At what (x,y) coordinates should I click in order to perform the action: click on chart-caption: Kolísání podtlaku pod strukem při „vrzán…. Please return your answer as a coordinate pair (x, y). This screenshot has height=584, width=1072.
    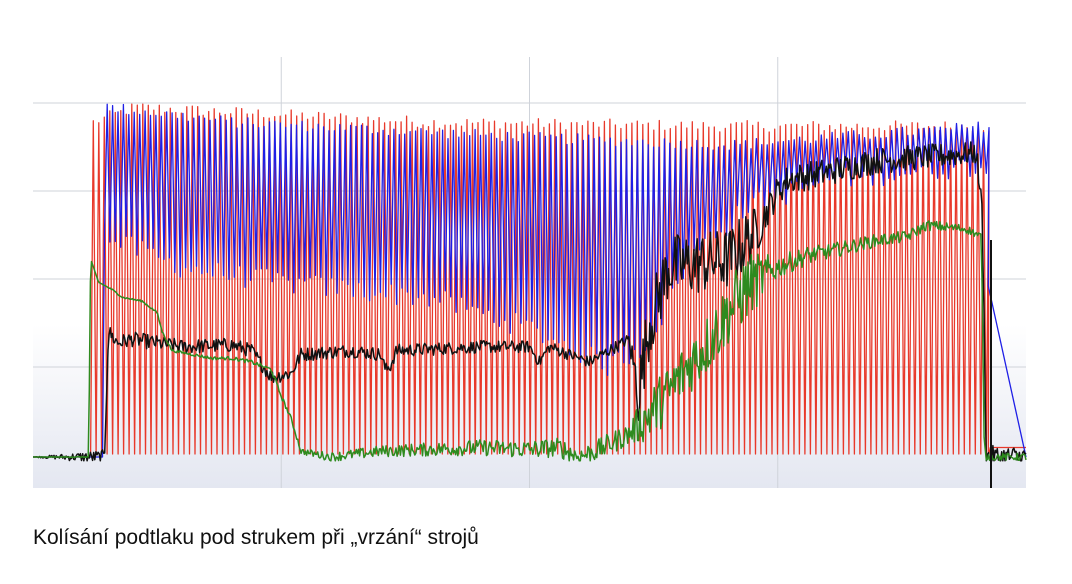
    Looking at the image, I should click on (256, 537).